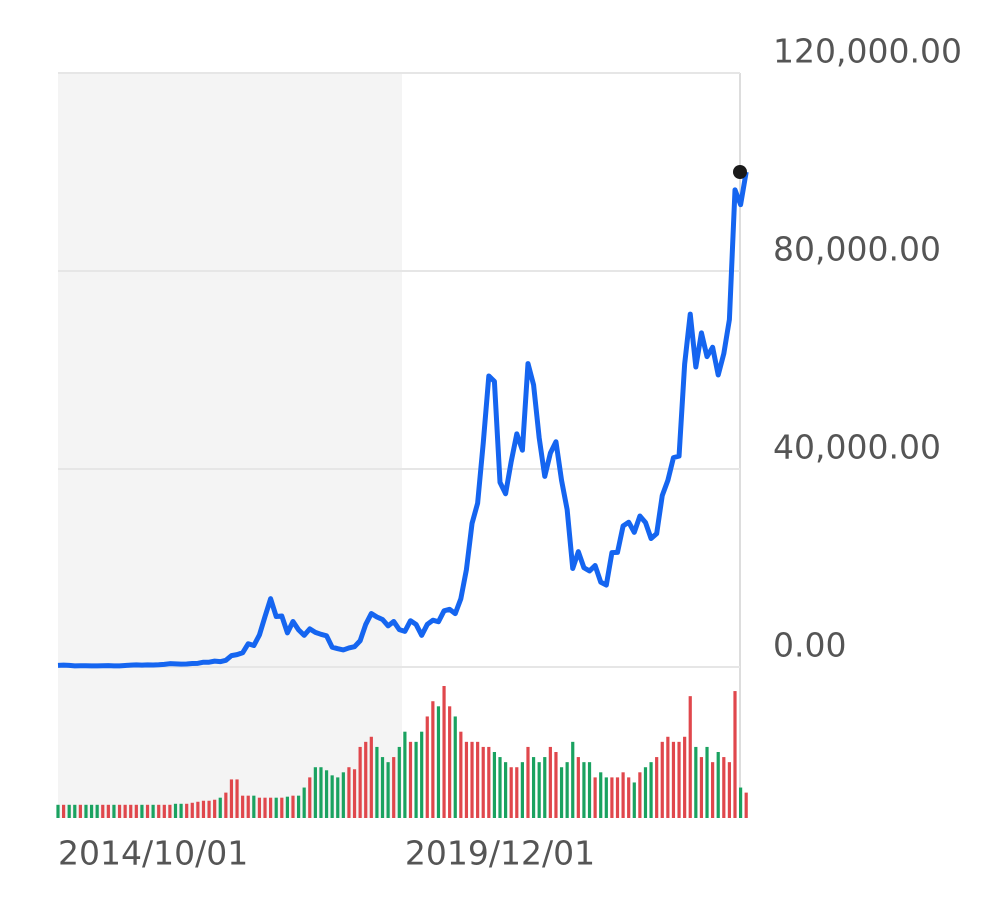 The image size is (994, 900). Describe the element at coordinates (500, 853) in the screenshot. I see `x-tick-label: 2019/12/01` at that location.